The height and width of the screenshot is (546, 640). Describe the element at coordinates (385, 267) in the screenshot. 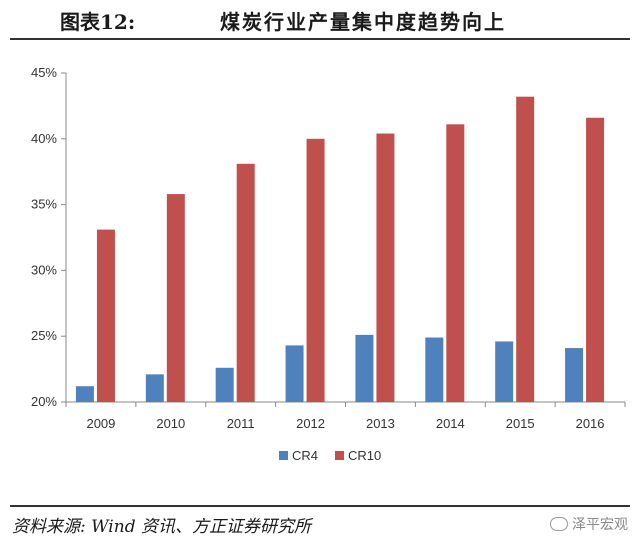

I see `bar-cr10-2013` at that location.